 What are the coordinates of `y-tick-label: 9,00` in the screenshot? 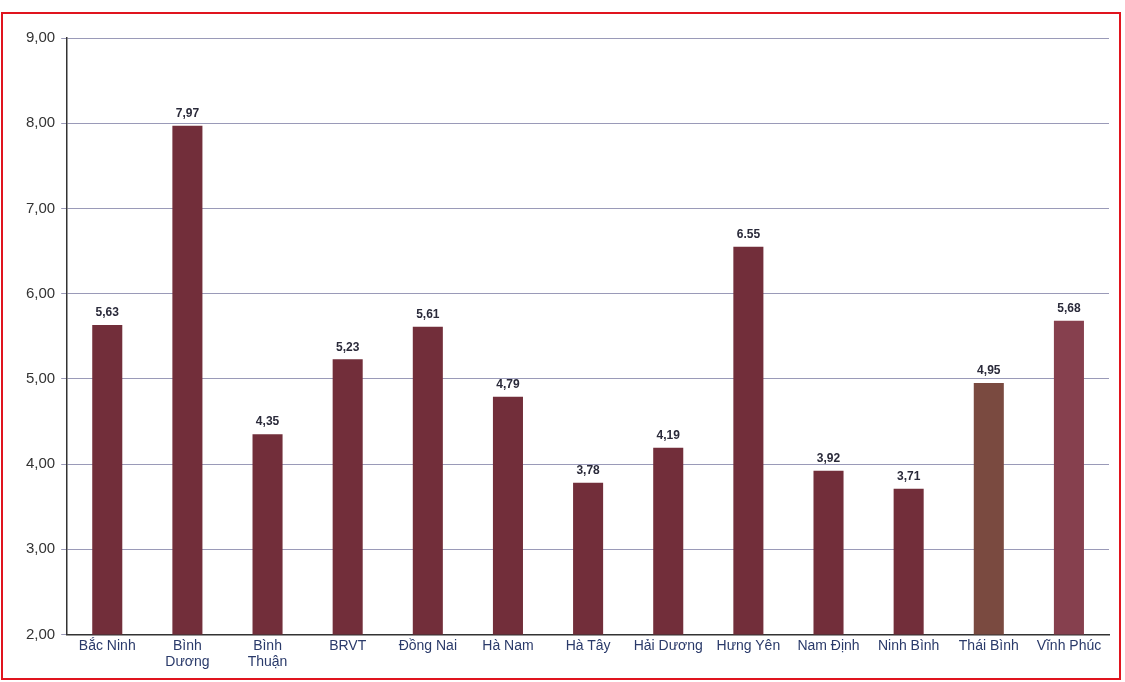 It's located at (40, 37).